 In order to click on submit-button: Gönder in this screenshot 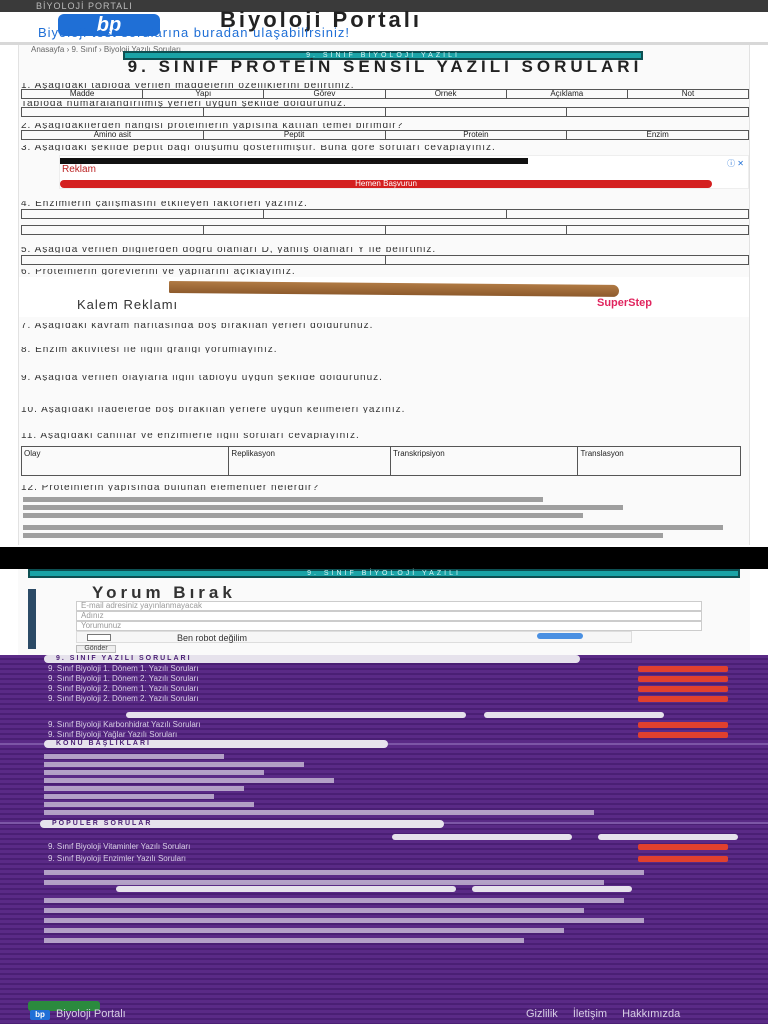, I will do `click(96, 649)`.